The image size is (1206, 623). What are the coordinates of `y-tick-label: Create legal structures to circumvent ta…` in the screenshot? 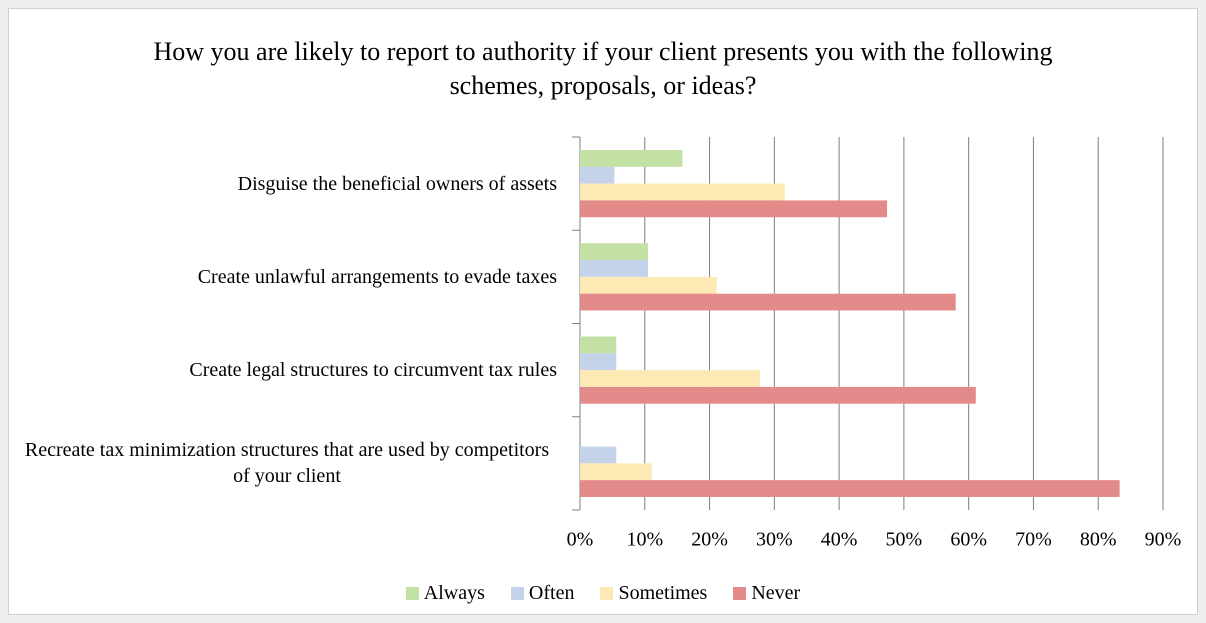 It's located at (373, 370).